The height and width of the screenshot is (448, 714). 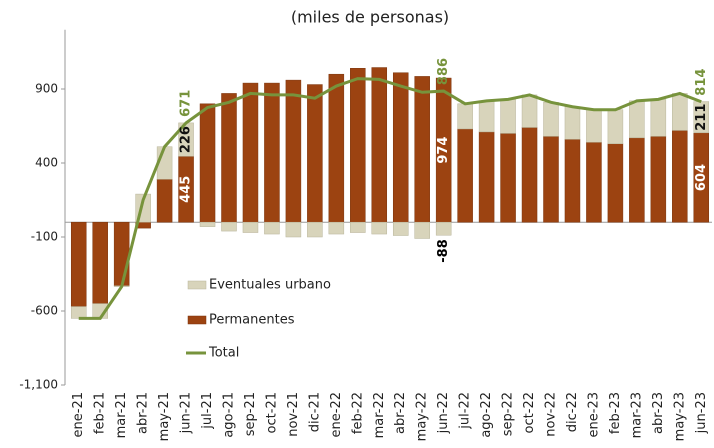 What do you see at coordinates (223, 353) in the screenshot?
I see `legend-label: Total` at bounding box center [223, 353].